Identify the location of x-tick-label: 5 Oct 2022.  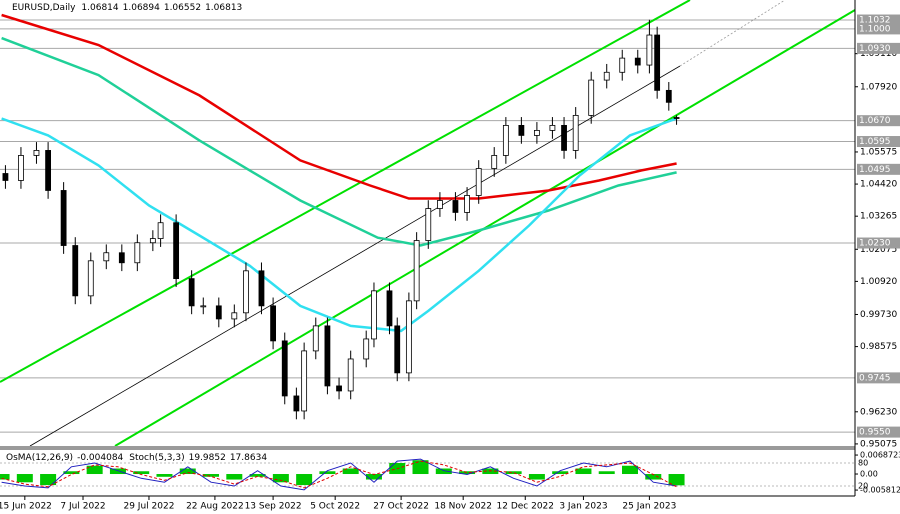
(335, 507).